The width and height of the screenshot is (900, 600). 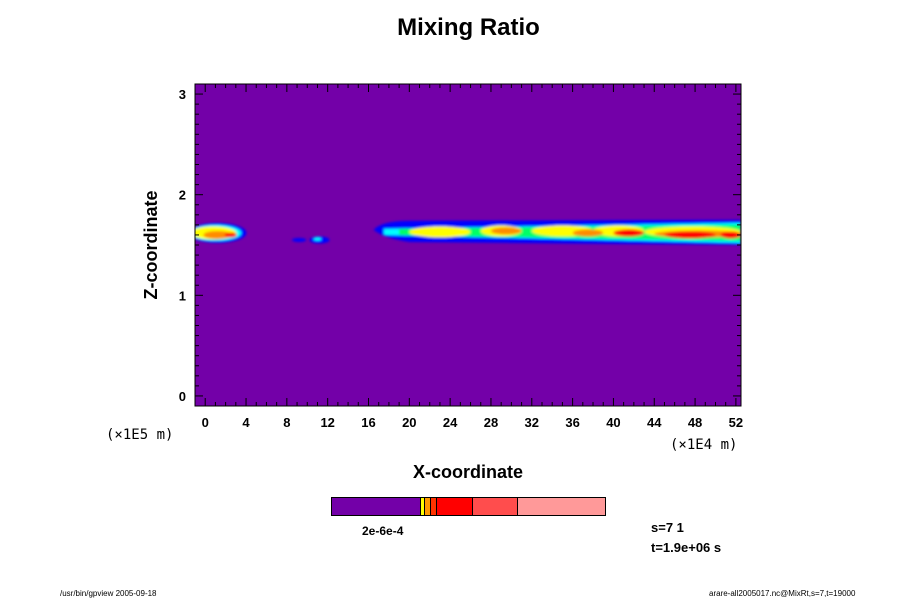 I want to click on y-tick-labels: 0 1 2 3, so click(x=182, y=245).